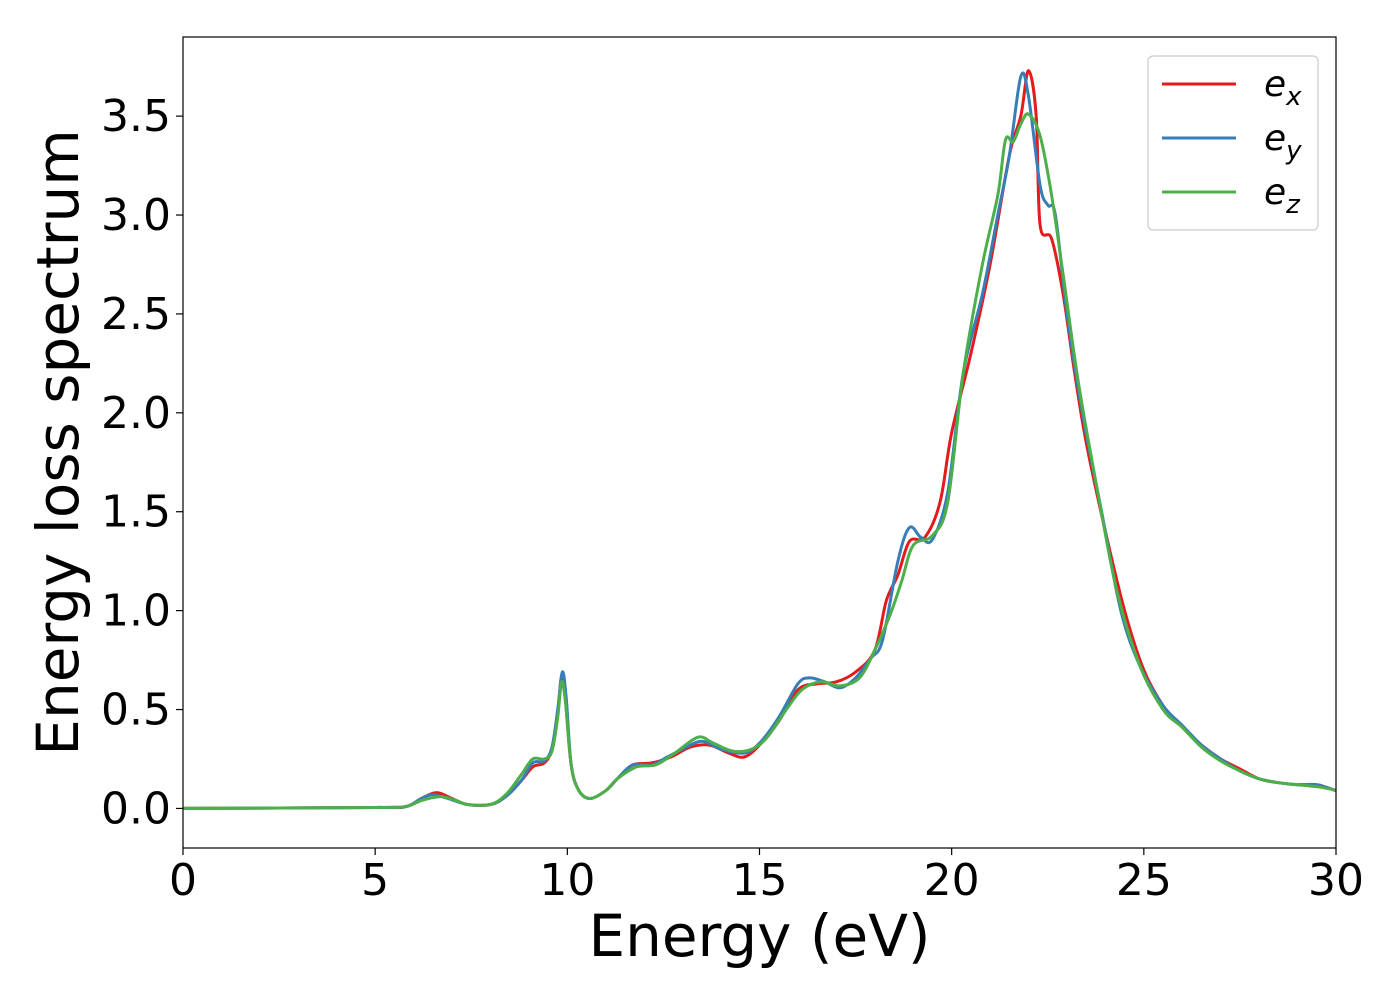  Describe the element at coordinates (58, 442) in the screenshot. I see `y-axis-label: Energy loss spectrum` at that location.